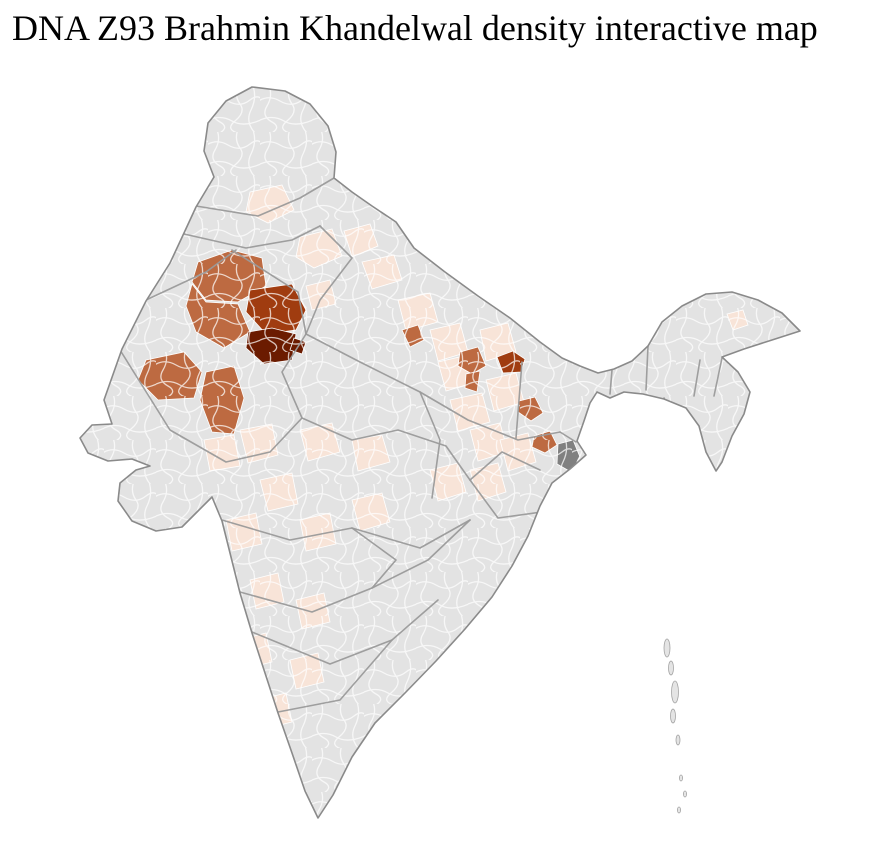 The image size is (881, 846). What do you see at coordinates (675, 726) in the screenshot?
I see `islands-andaman-nicobar` at bounding box center [675, 726].